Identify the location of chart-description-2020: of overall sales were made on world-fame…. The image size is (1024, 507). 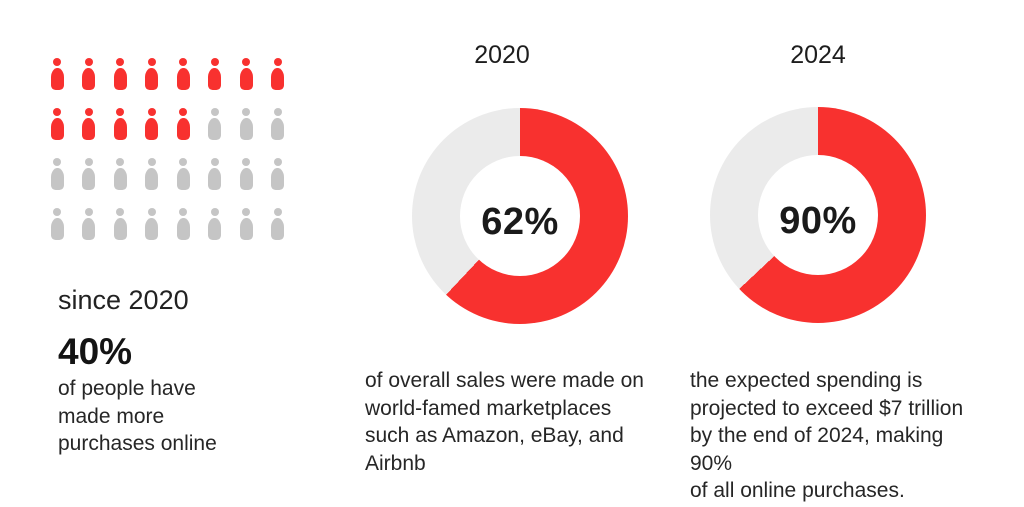
(504, 422).